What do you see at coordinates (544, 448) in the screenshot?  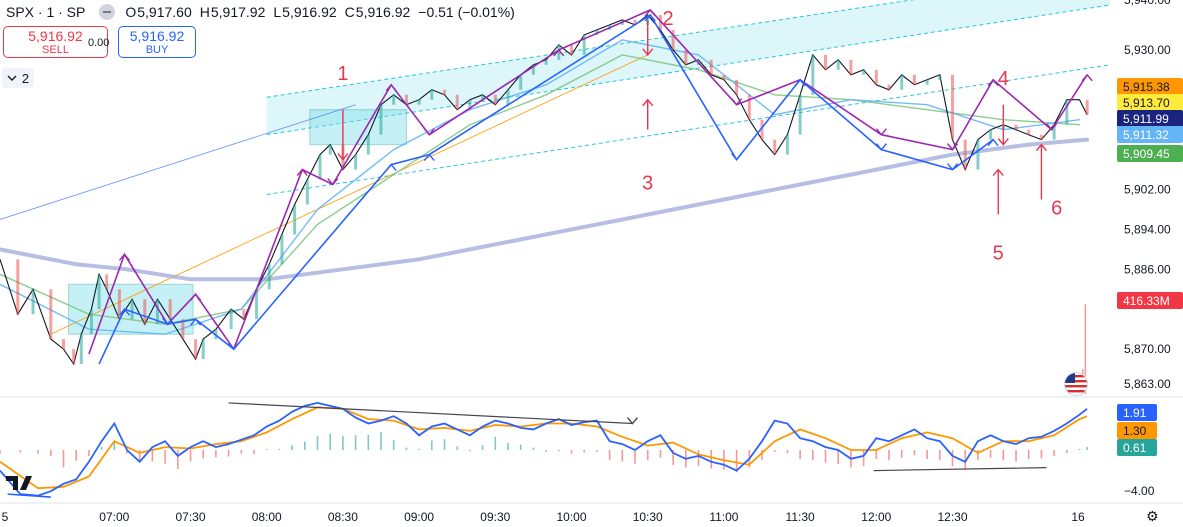 I see `signal-line` at bounding box center [544, 448].